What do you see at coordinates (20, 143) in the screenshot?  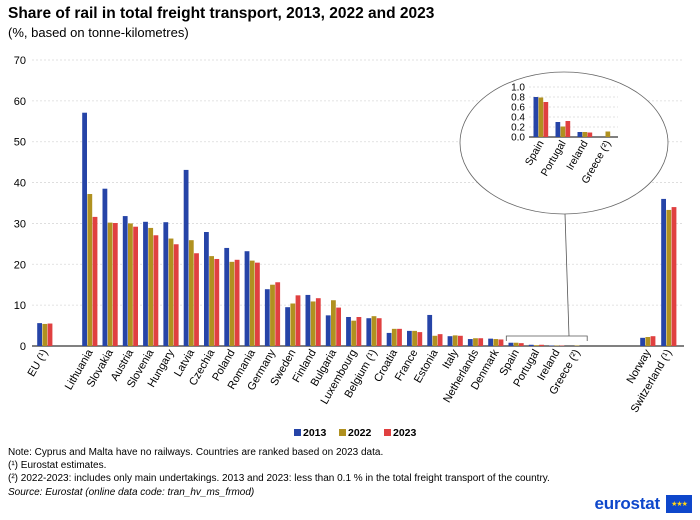 I see `y-tick-label: 50` at bounding box center [20, 143].